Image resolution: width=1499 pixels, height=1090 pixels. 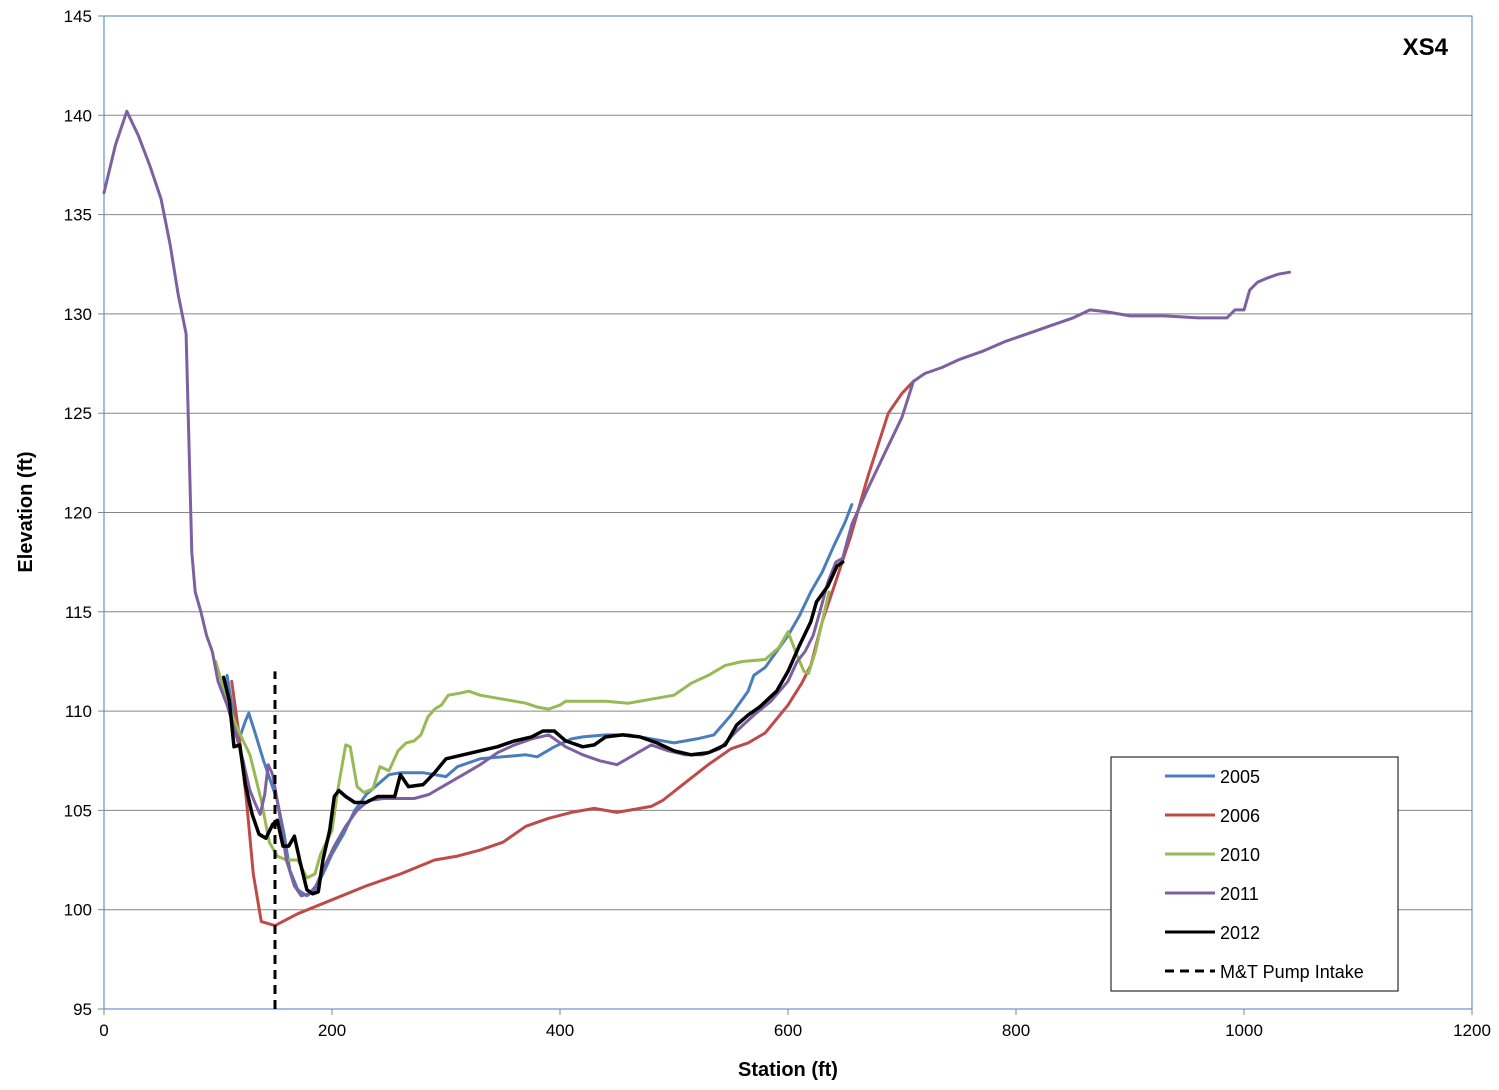 What do you see at coordinates (78, 16) in the screenshot?
I see `y-tick-label: 145` at bounding box center [78, 16].